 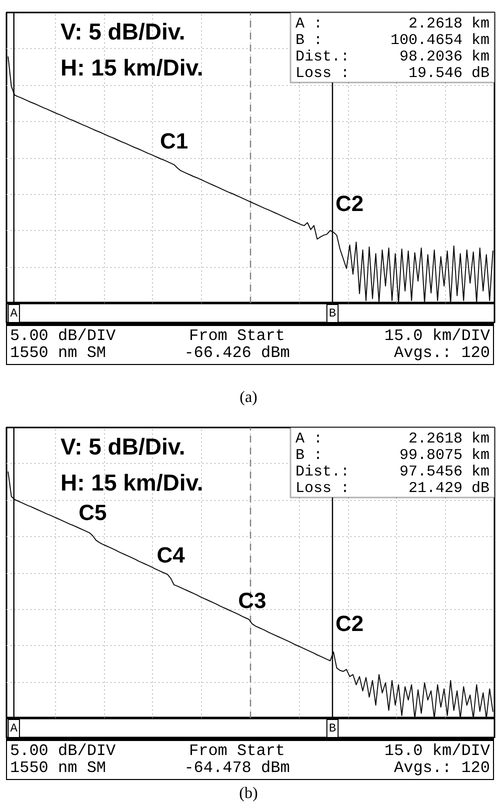 What do you see at coordinates (440, 40) in the screenshot?
I see `text: 100.4654 km` at bounding box center [440, 40].